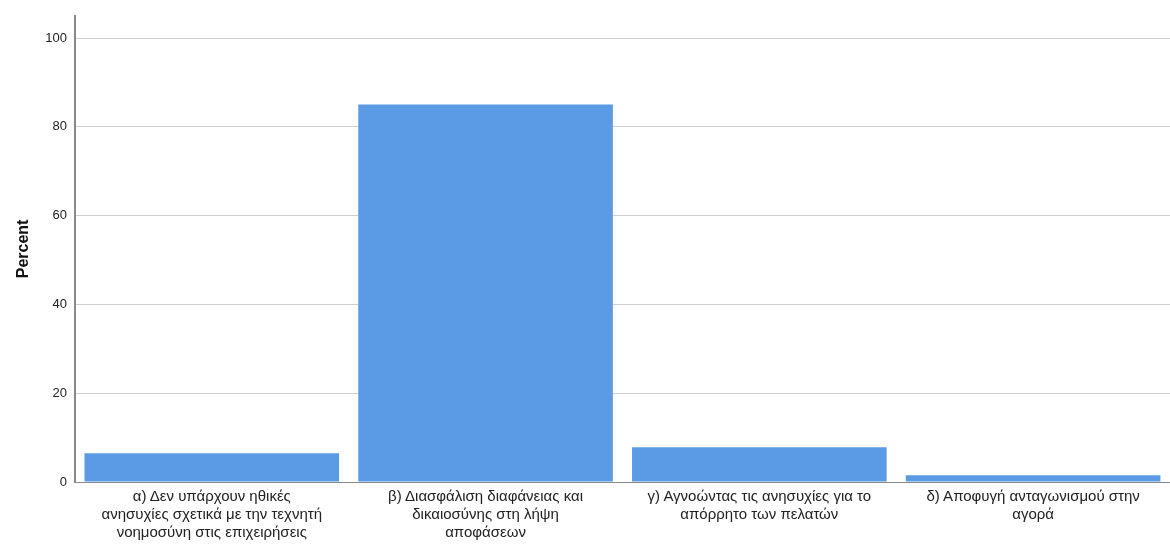 The image size is (1170, 548). What do you see at coordinates (59, 215) in the screenshot?
I see `y-tick-label: 60` at bounding box center [59, 215].